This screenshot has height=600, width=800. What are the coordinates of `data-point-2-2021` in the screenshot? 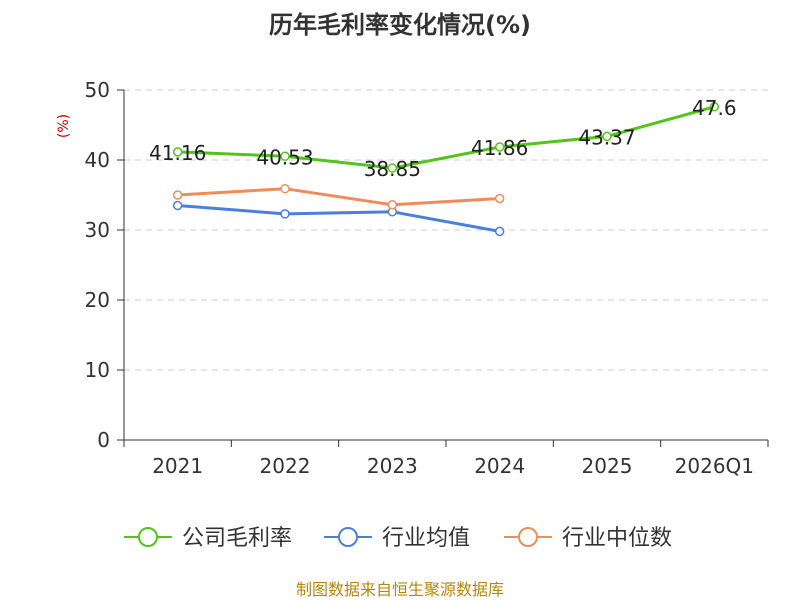 It's located at (177, 195).